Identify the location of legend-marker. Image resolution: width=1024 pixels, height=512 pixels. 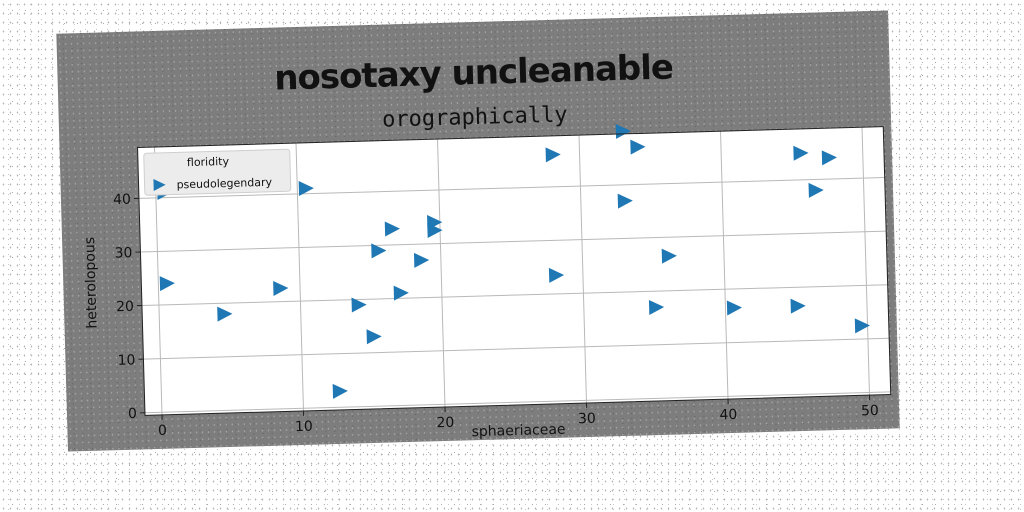
(159, 185).